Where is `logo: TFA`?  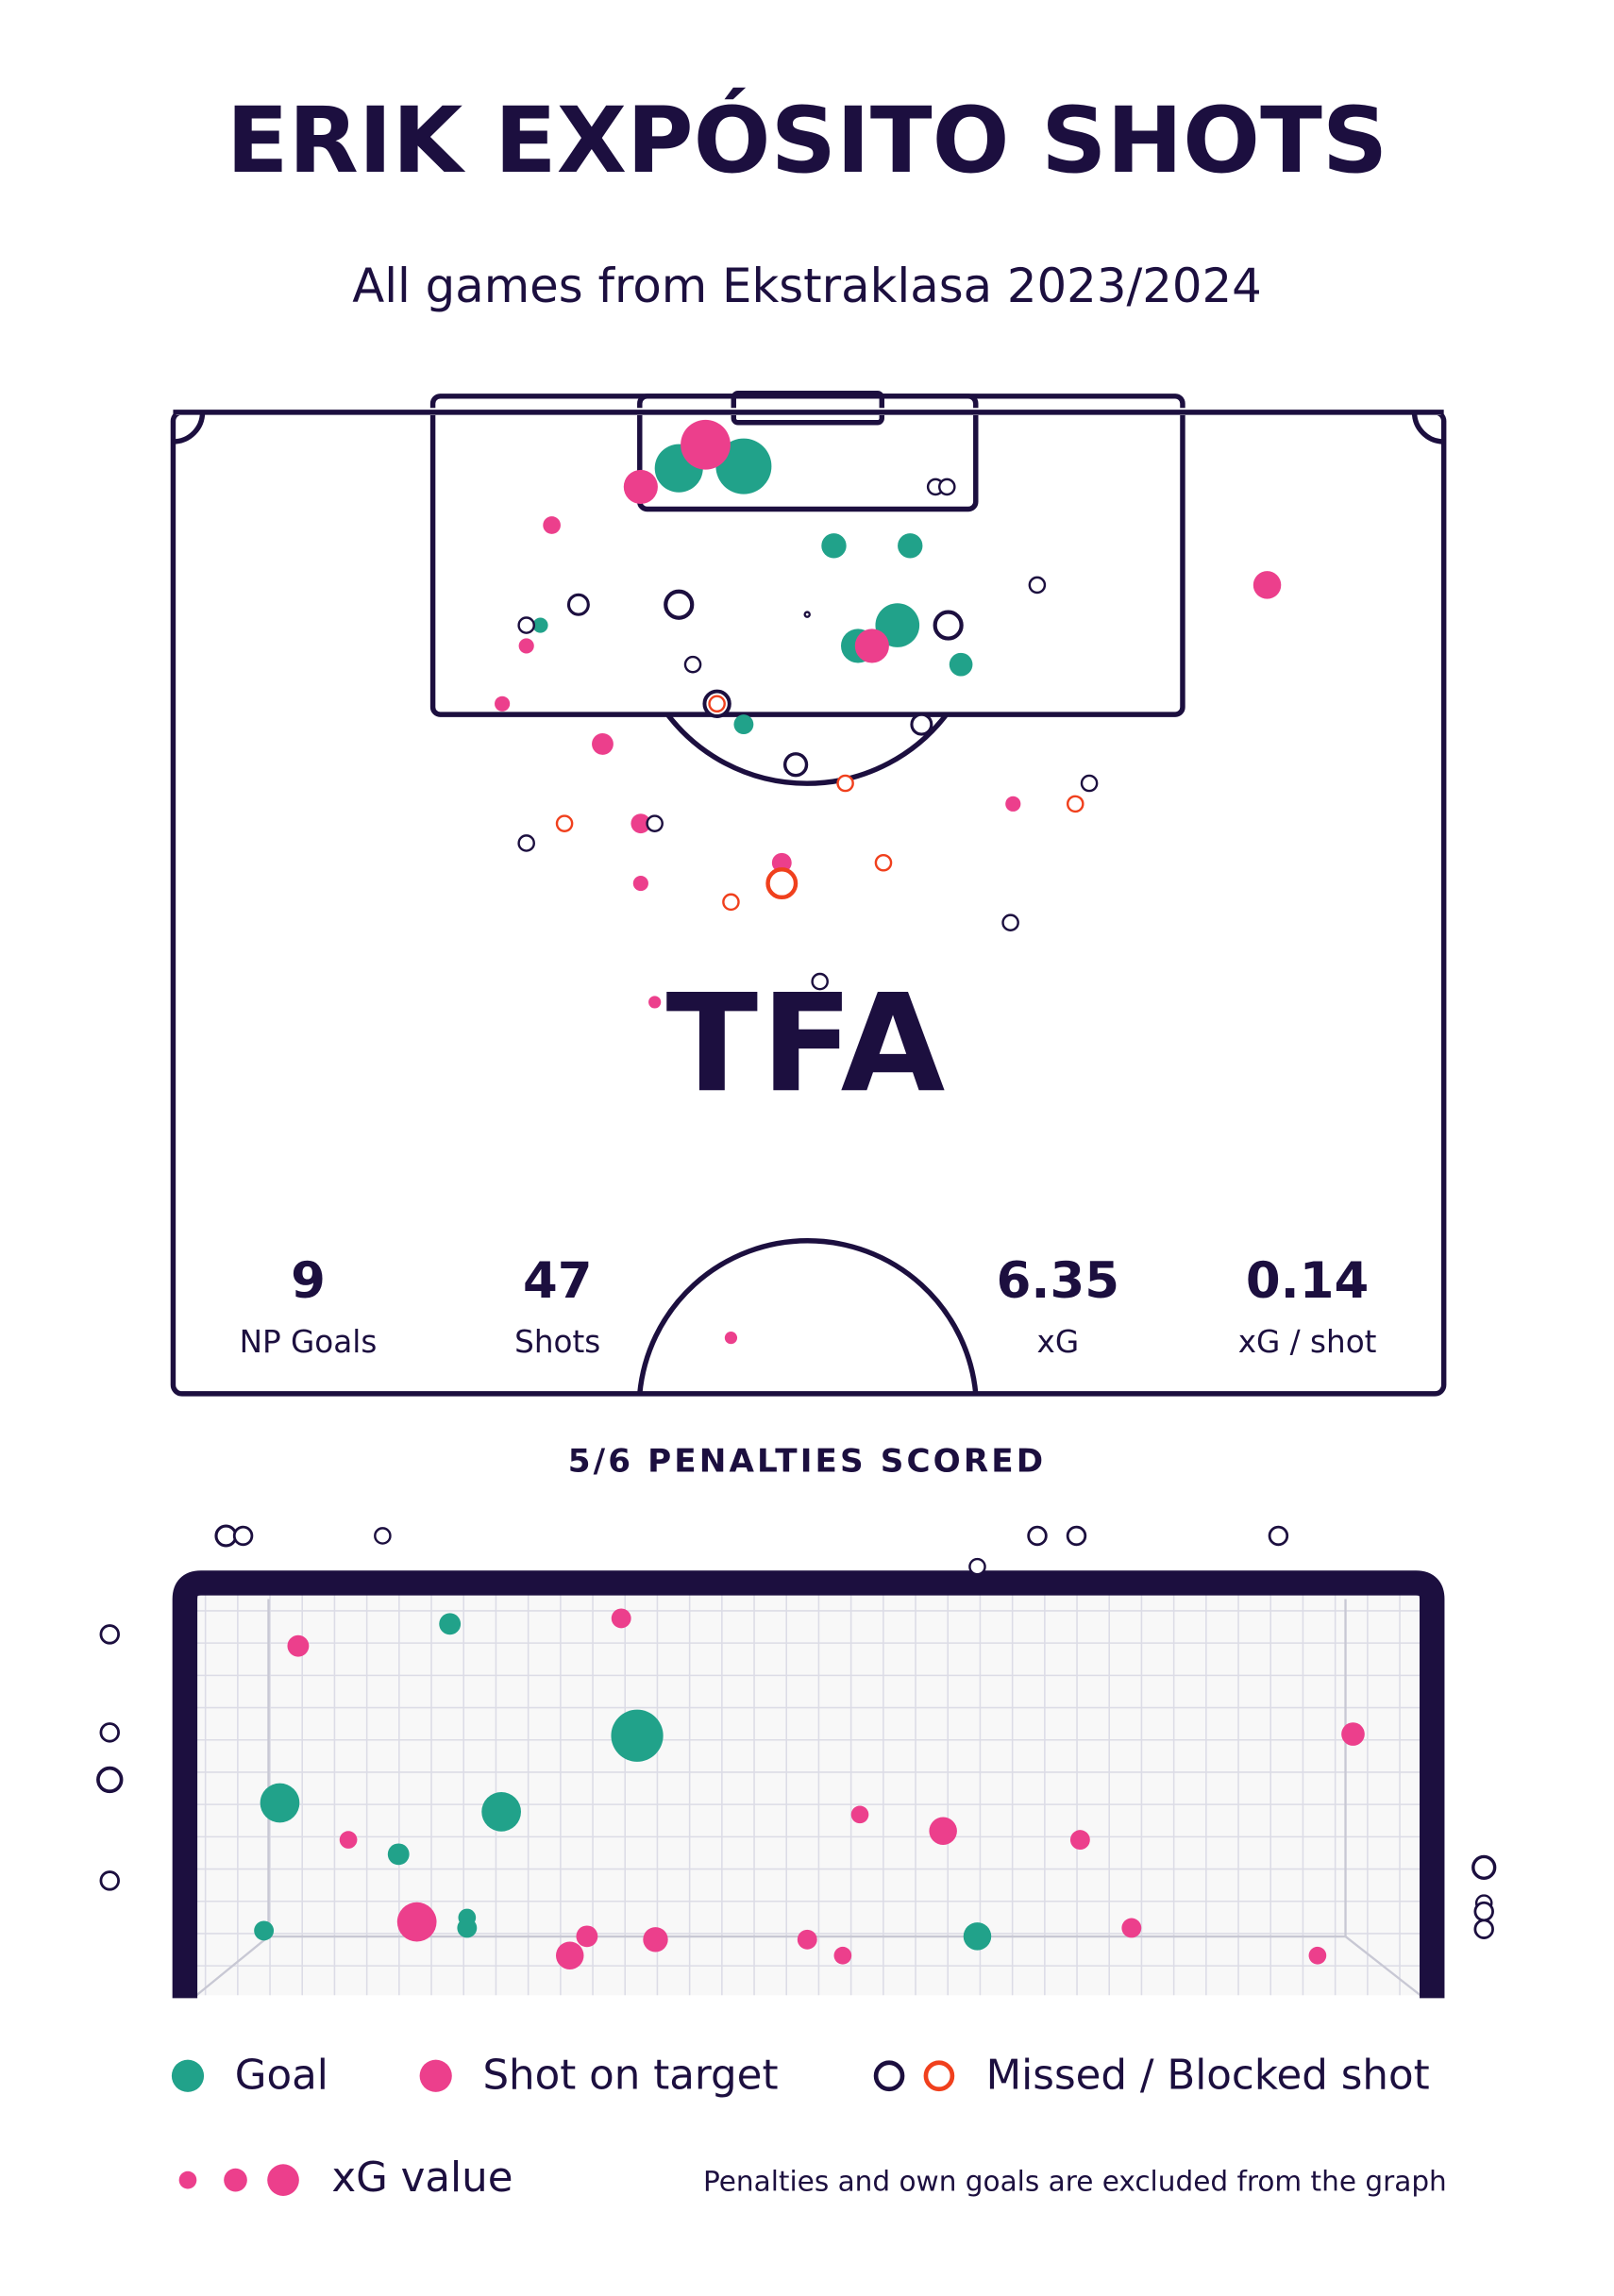
logo: TFA is located at coordinates (807, 1043).